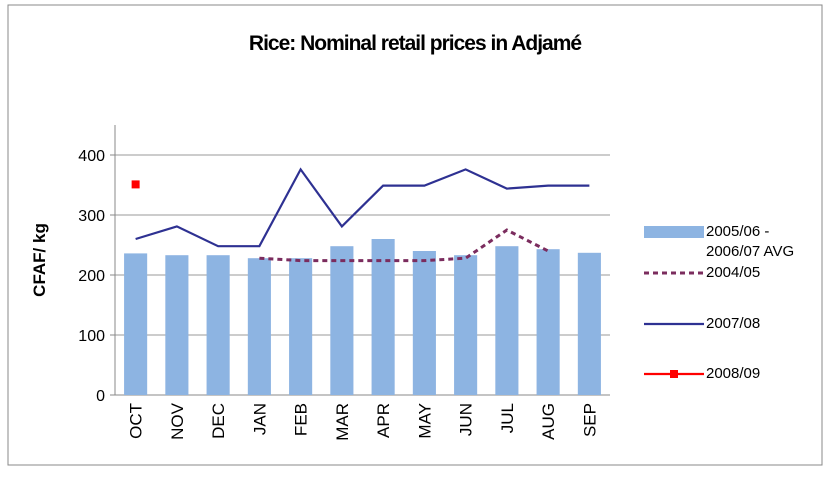 Image resolution: width=832 pixels, height=477 pixels. Describe the element at coordinates (91, 336) in the screenshot. I see `y-tick-label: 100` at that location.